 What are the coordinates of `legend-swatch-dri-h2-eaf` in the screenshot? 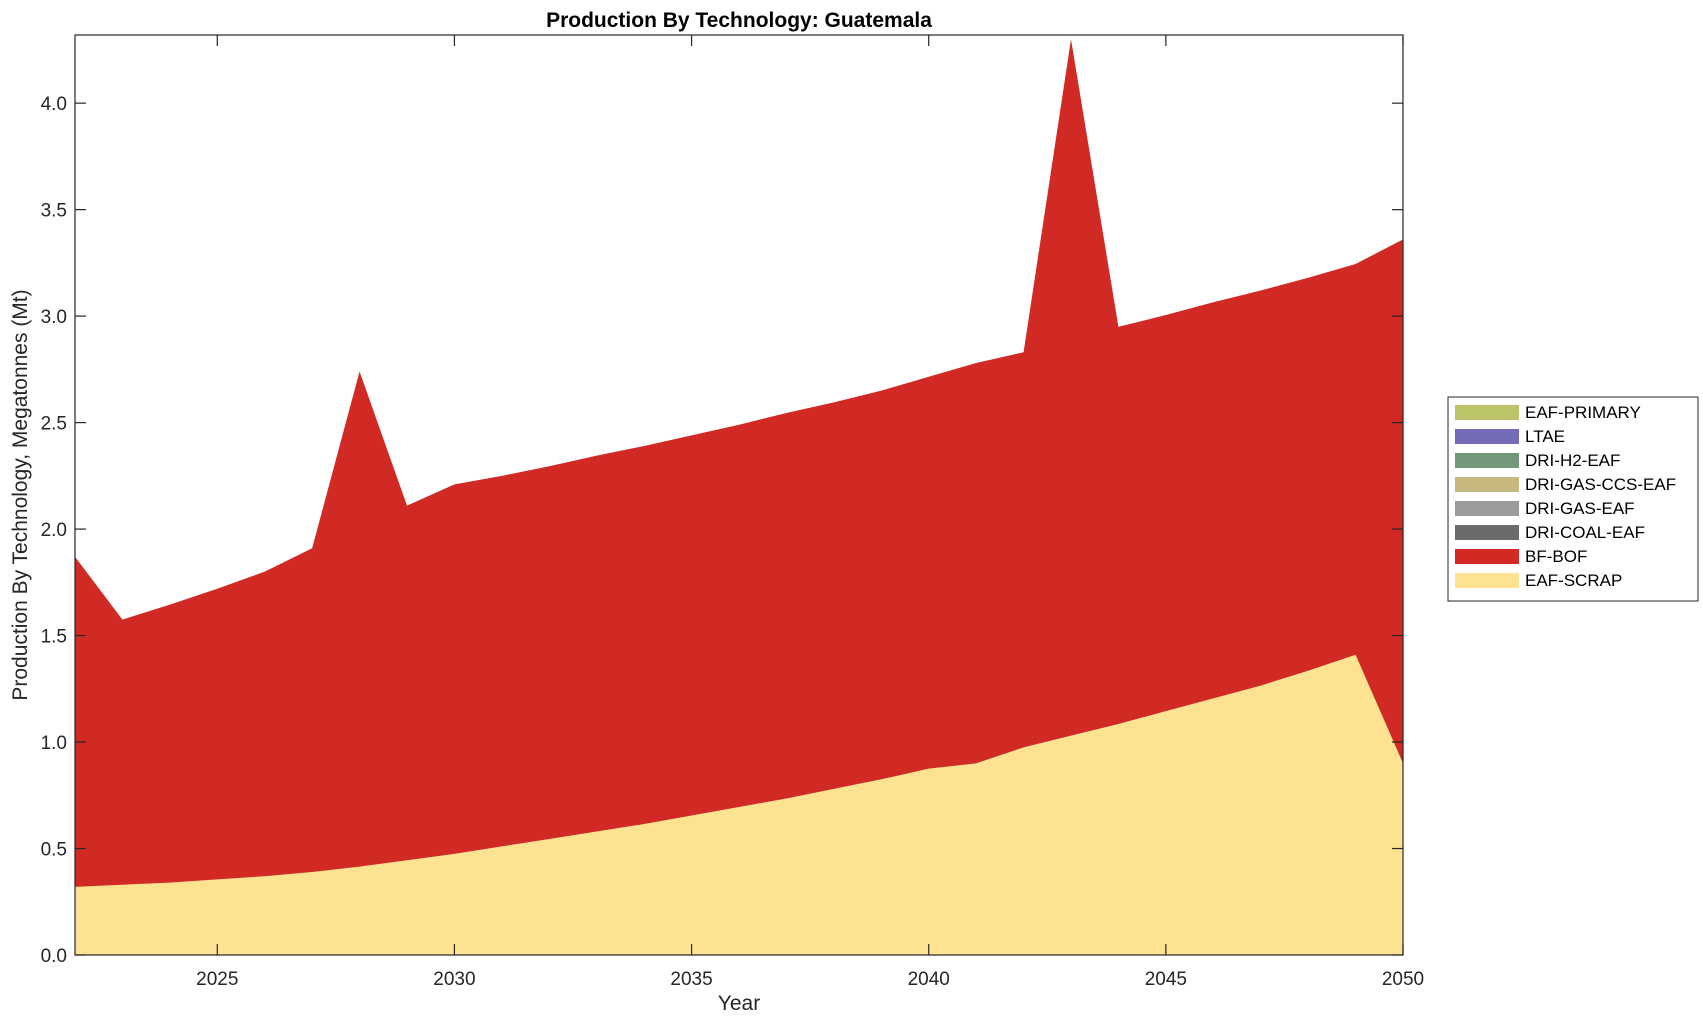 It's located at (1487, 460).